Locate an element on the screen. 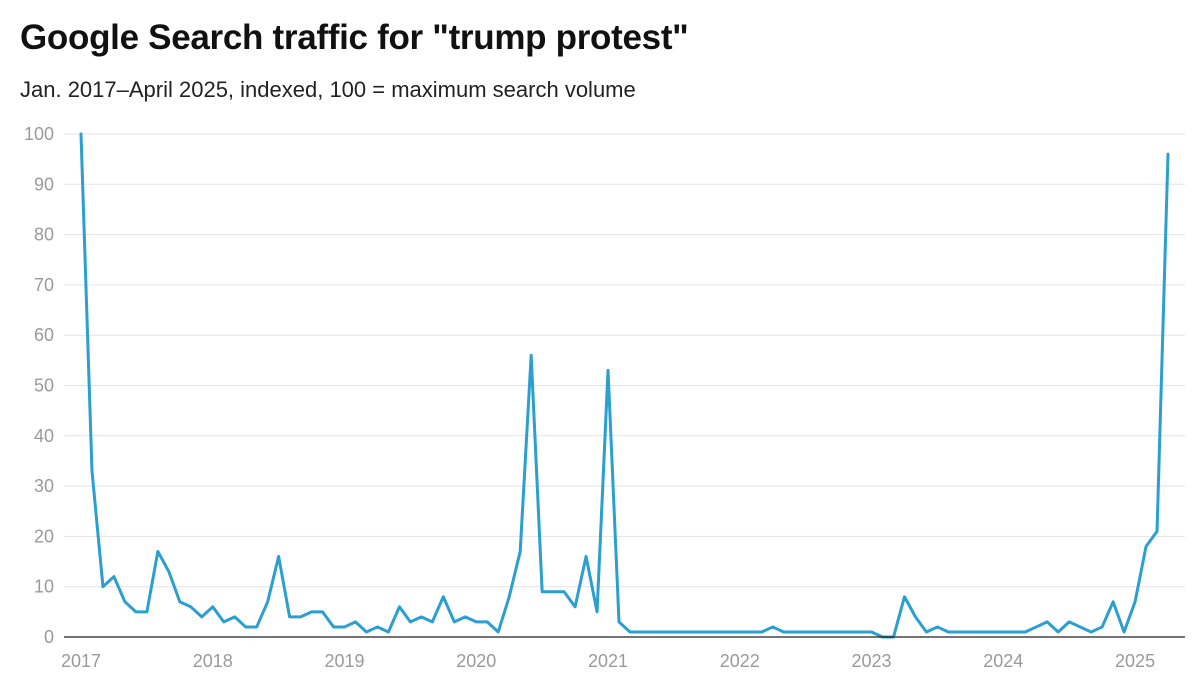  y-tick-label-100: 100 is located at coordinates (39, 134).